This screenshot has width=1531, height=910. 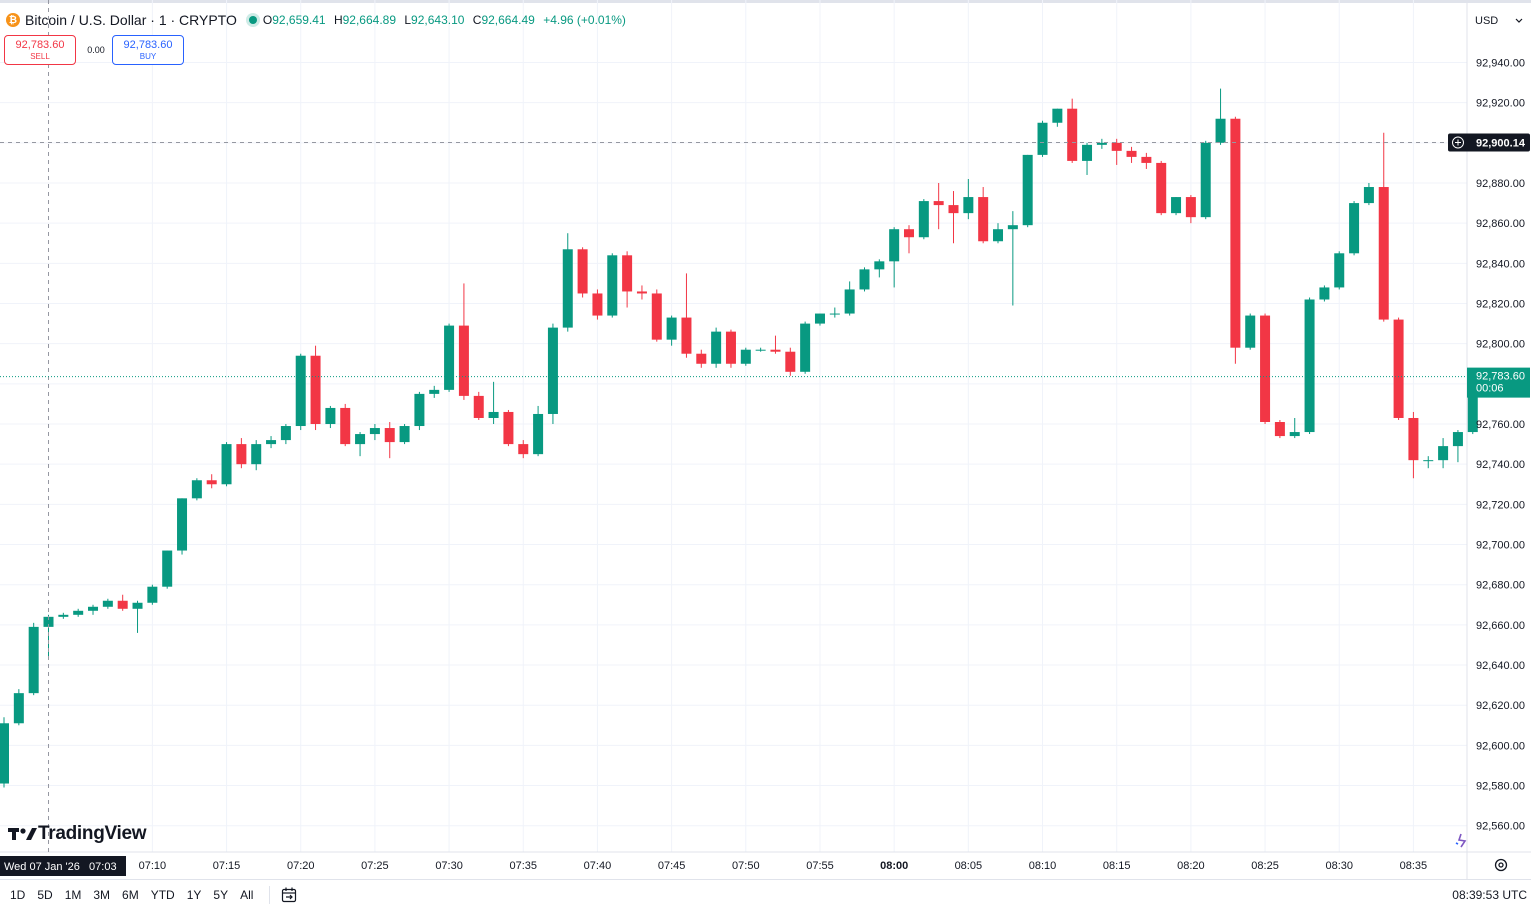 I want to click on price-tick-label: 92,760.00, so click(x=1500, y=425).